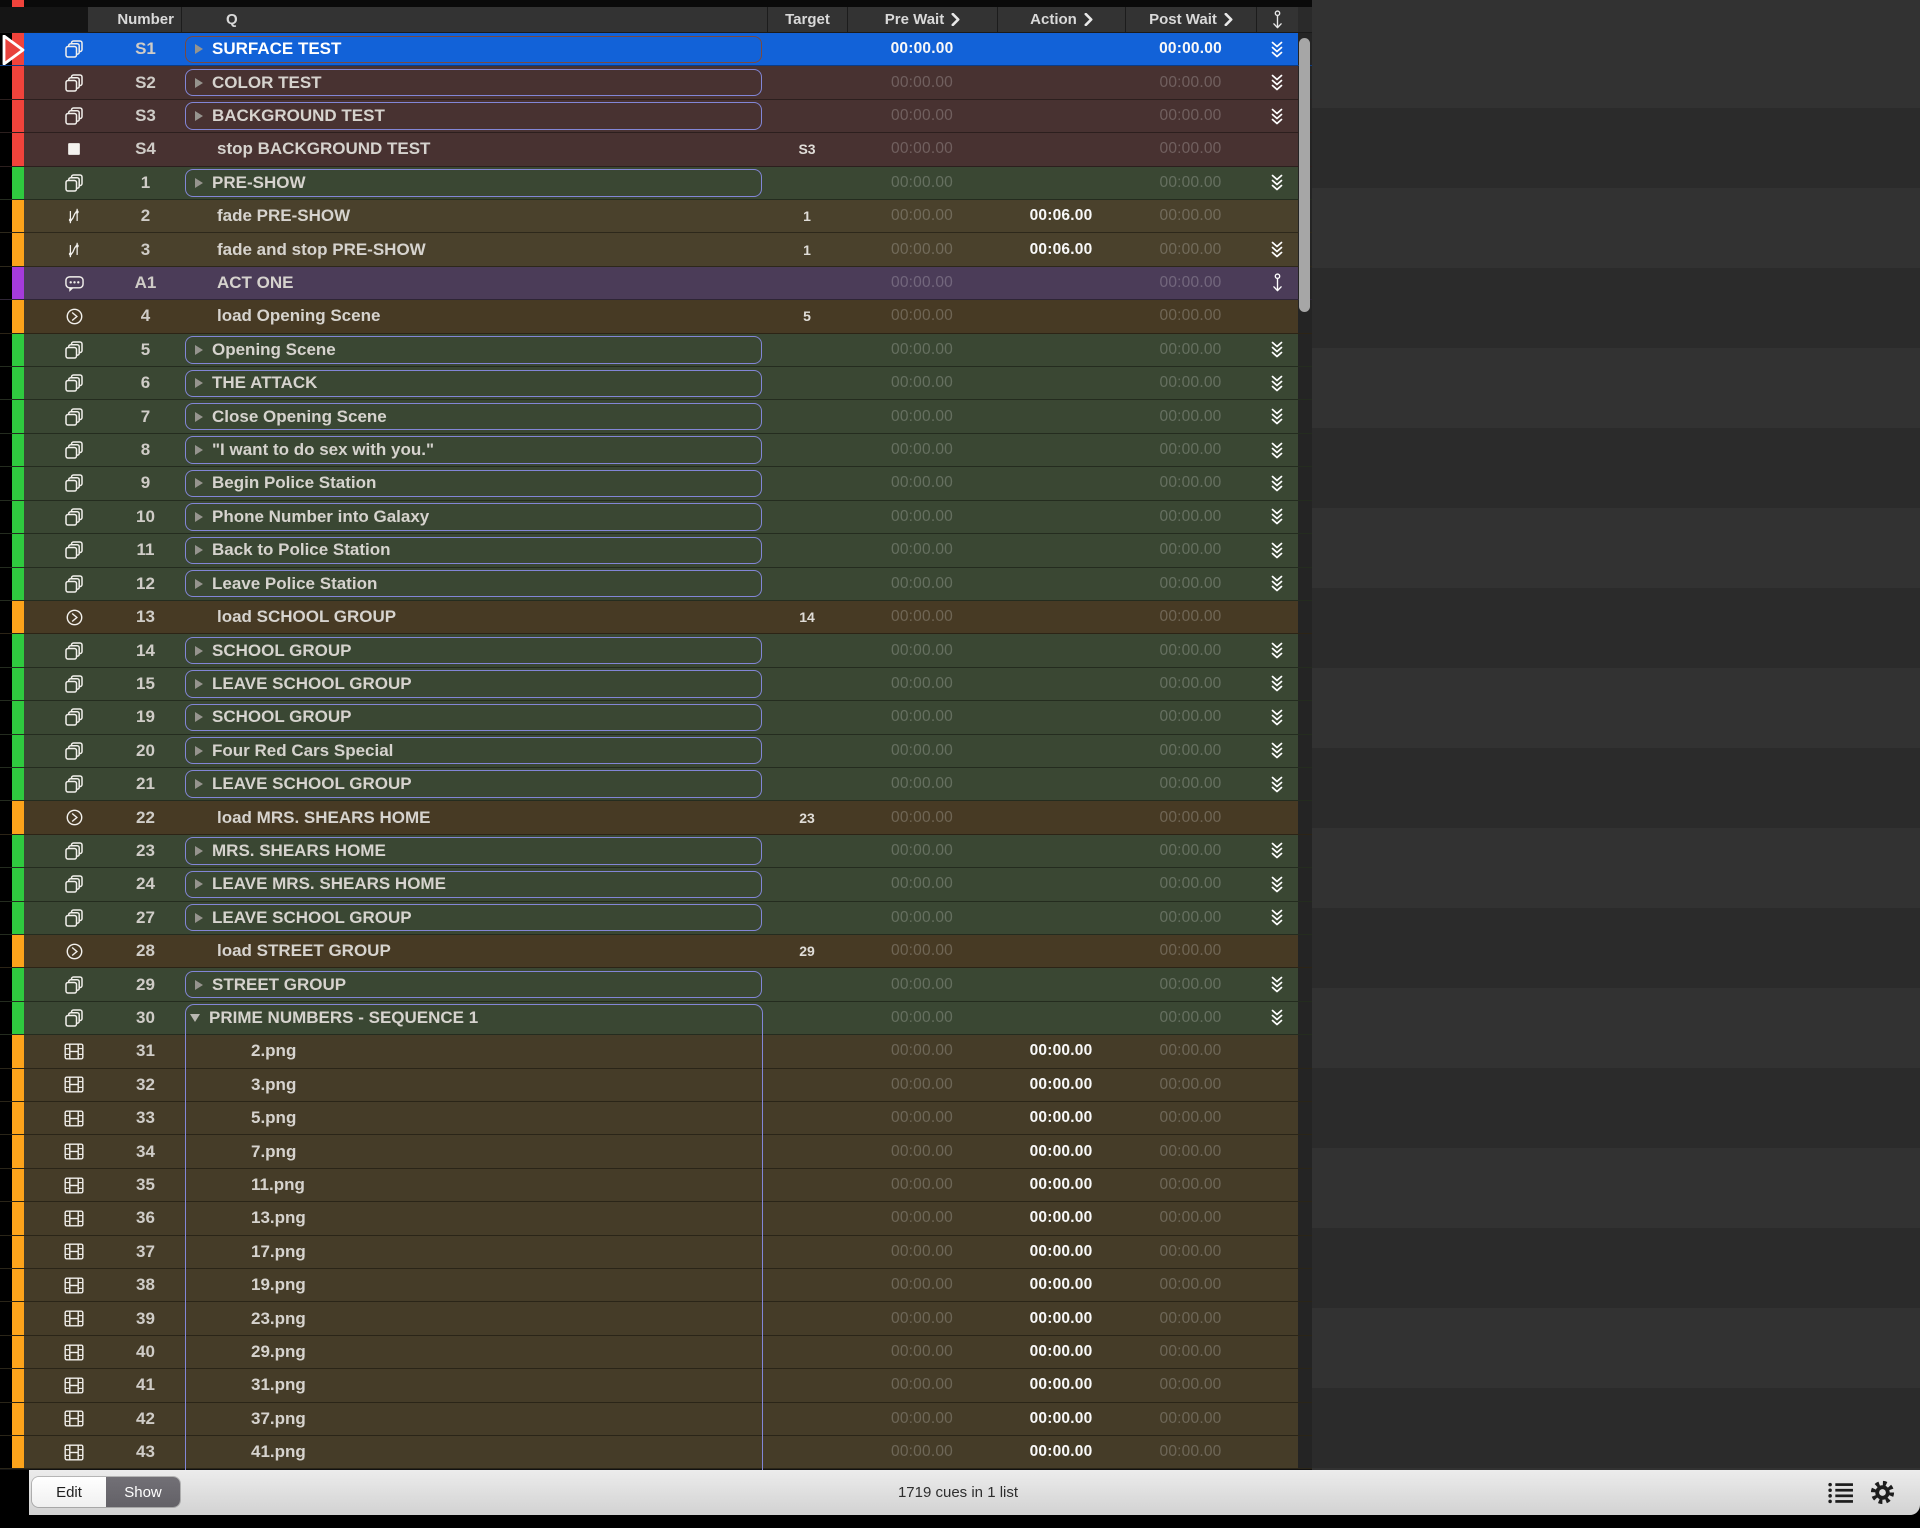 This screenshot has height=1528, width=1920. Describe the element at coordinates (145, 1352) in the screenshot. I see `cue-number: 40` at that location.